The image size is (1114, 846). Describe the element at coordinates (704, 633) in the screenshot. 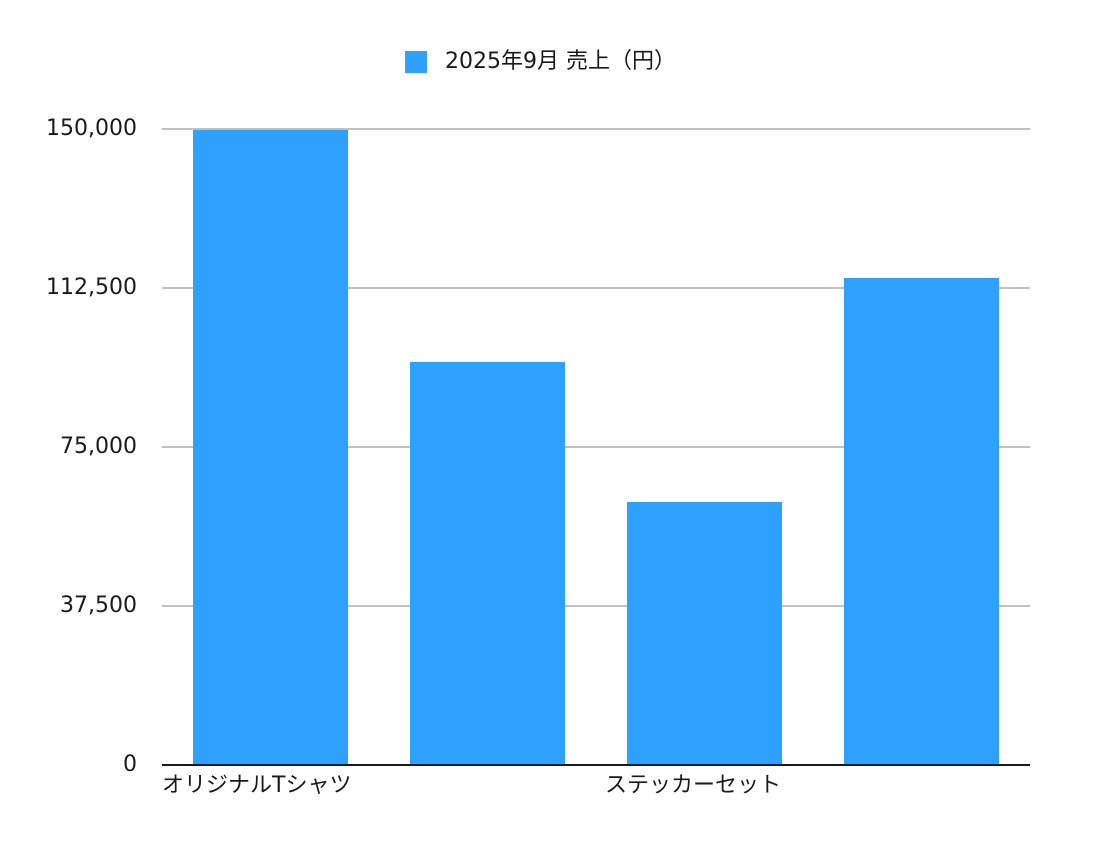

I see `bar-sticker-set` at that location.